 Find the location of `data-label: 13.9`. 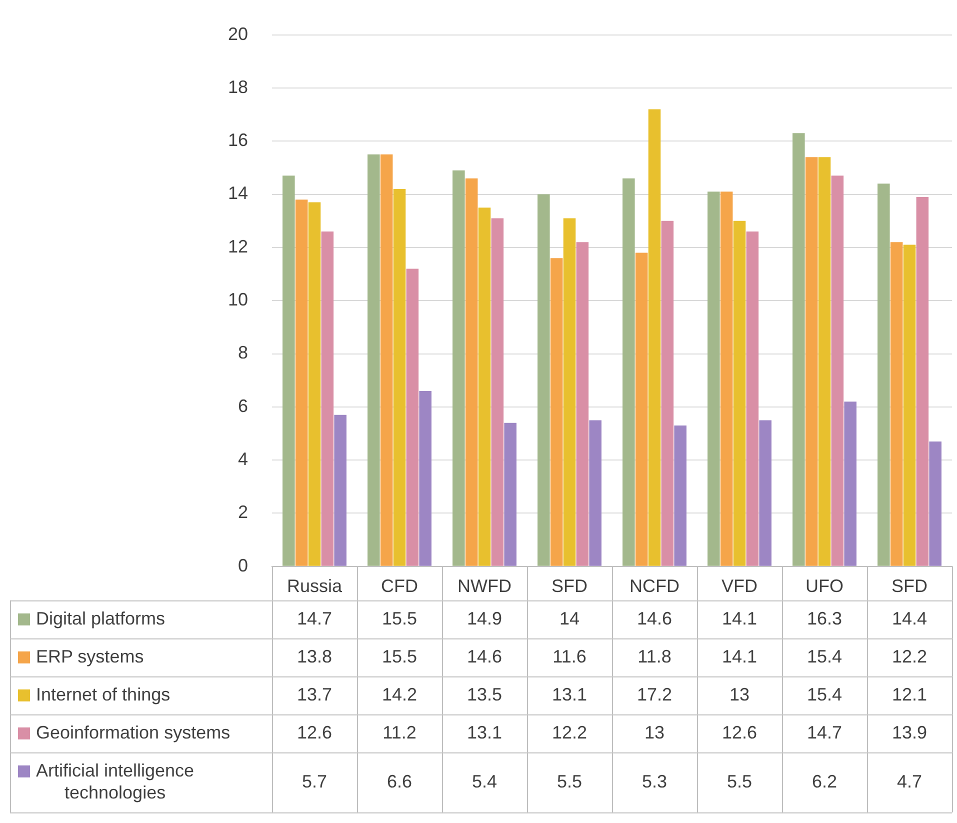

data-label: 13.9 is located at coordinates (910, 732).